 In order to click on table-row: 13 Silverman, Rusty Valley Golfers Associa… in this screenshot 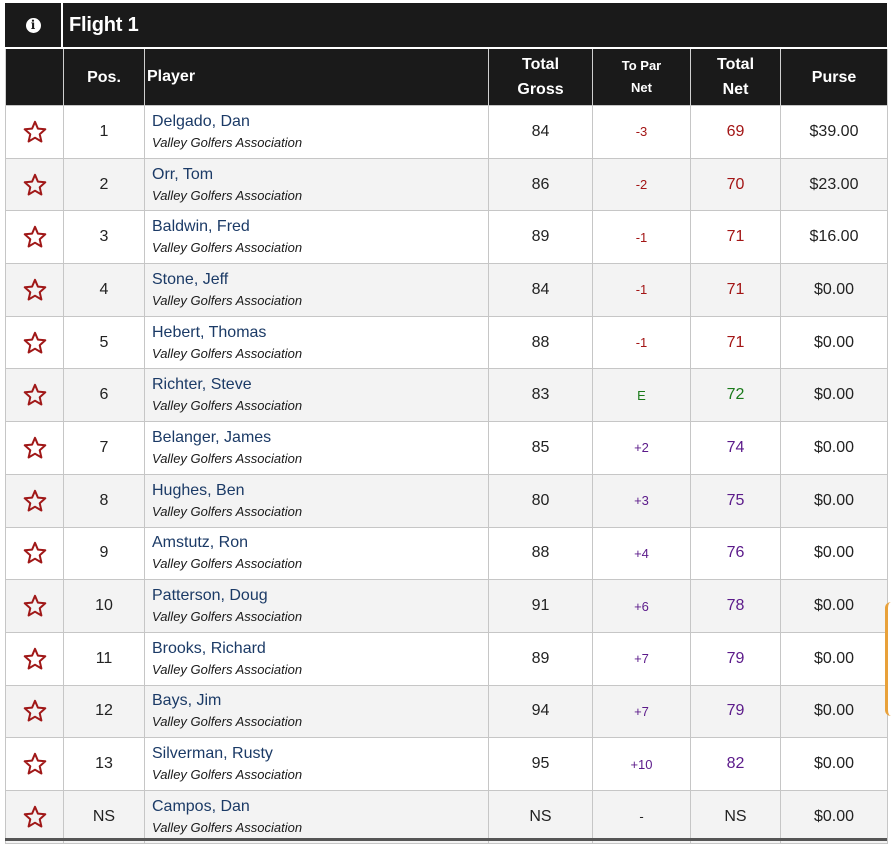, I will do `click(446, 764)`.